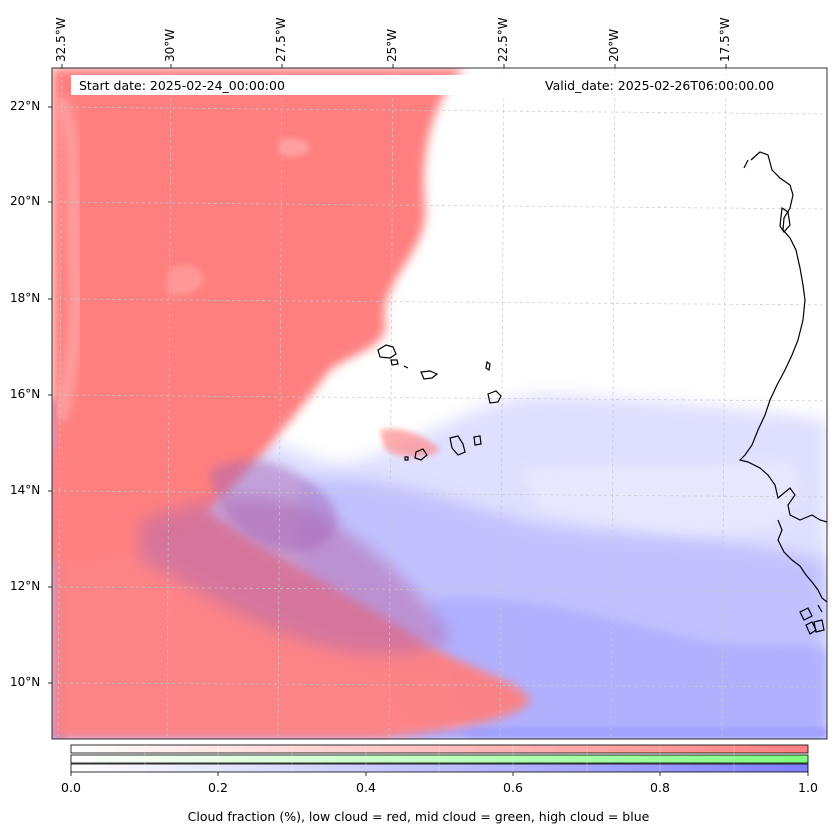 The width and height of the screenshot is (837, 836). What do you see at coordinates (808, 787) in the screenshot?
I see `colorbar-tick-label: 1.0` at bounding box center [808, 787].